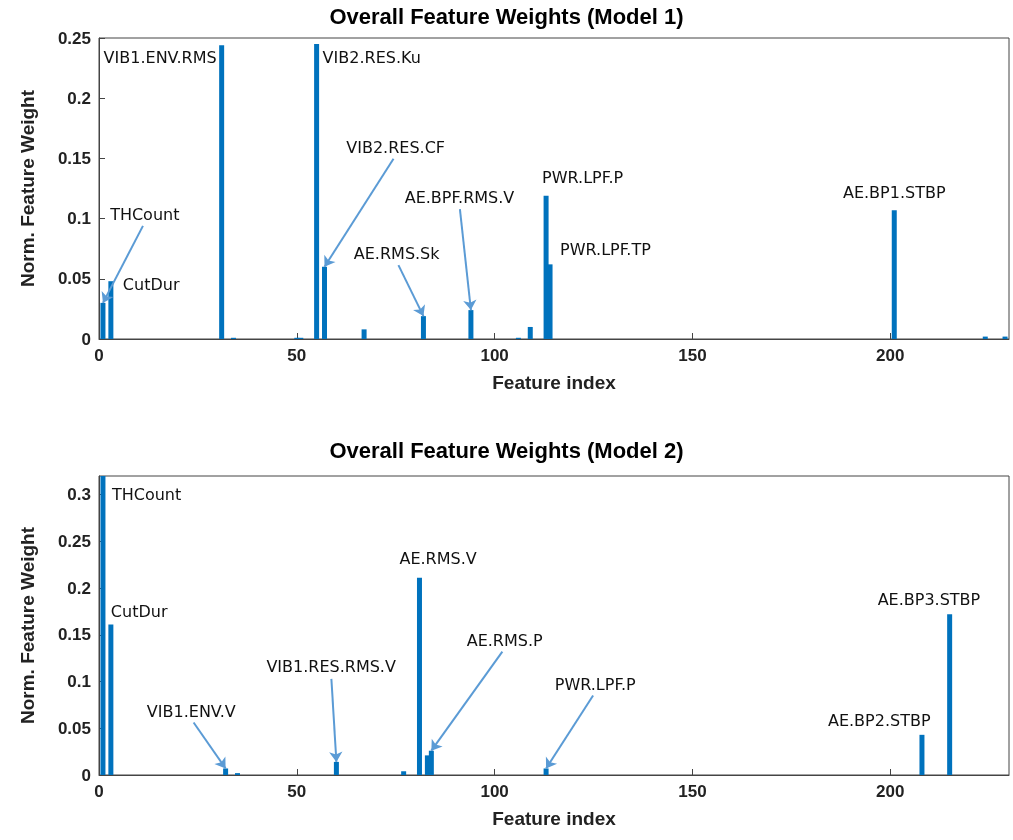  What do you see at coordinates (371, 57) in the screenshot?
I see `annotation: VIB2.RES.Ku` at bounding box center [371, 57].